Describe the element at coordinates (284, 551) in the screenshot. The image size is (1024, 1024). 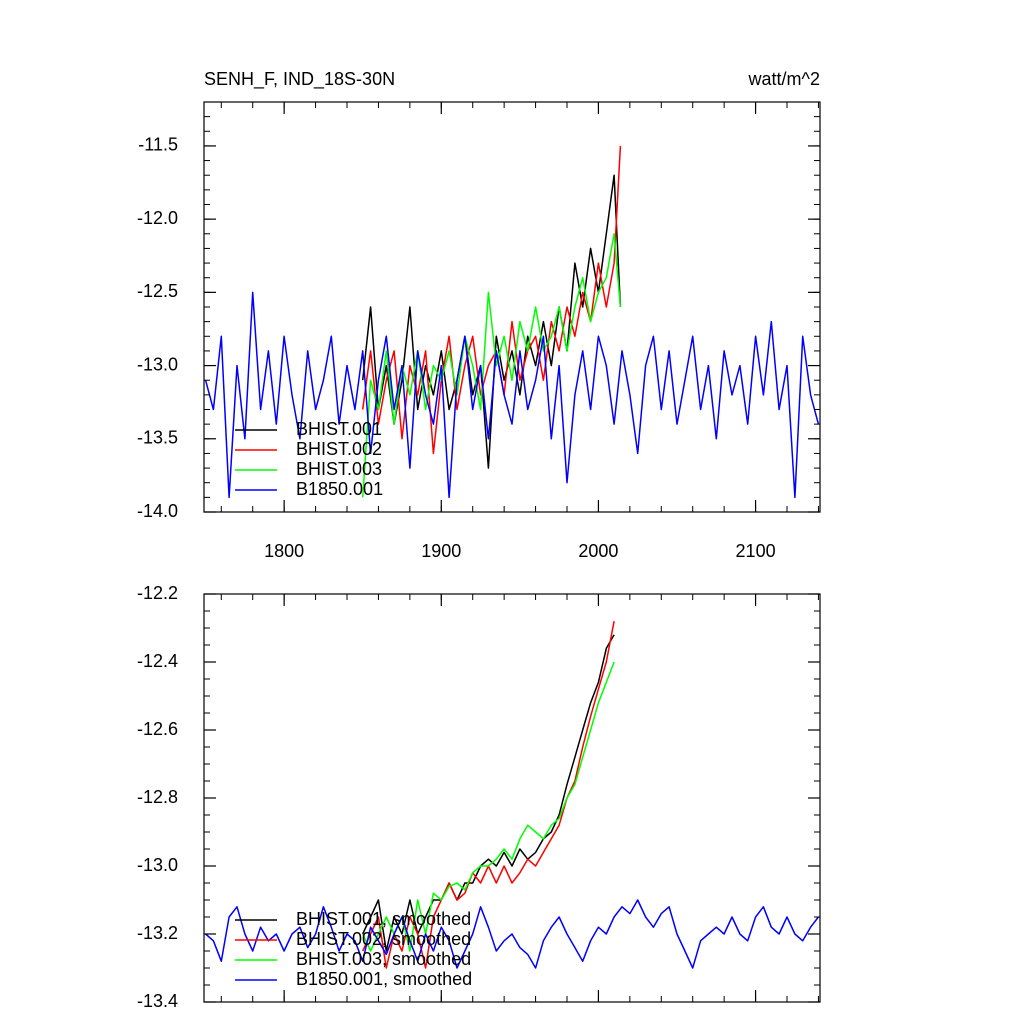
I see `x-tick-label: 1800` at that location.